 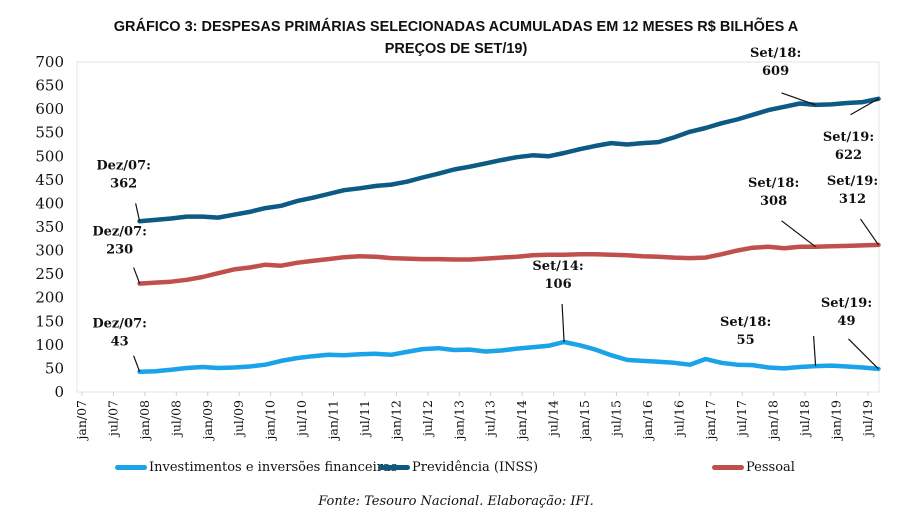 What do you see at coordinates (773, 201) in the screenshot?
I see `annotation-value: 308` at bounding box center [773, 201].